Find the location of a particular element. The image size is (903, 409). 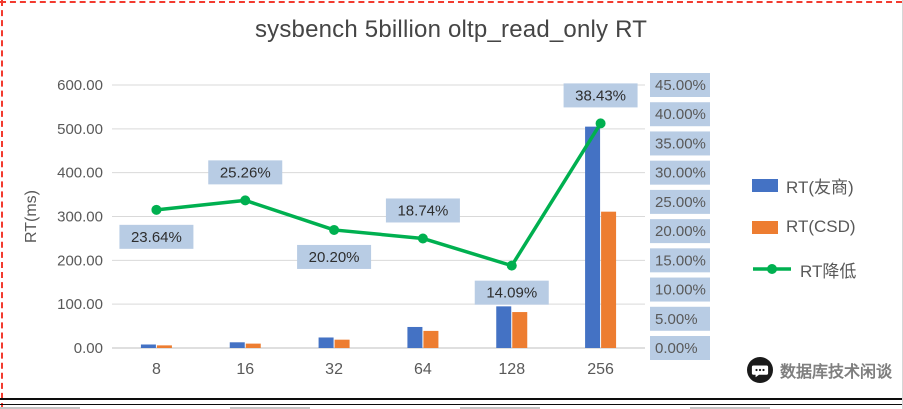

legend-swatch-blue is located at coordinates (765, 185).